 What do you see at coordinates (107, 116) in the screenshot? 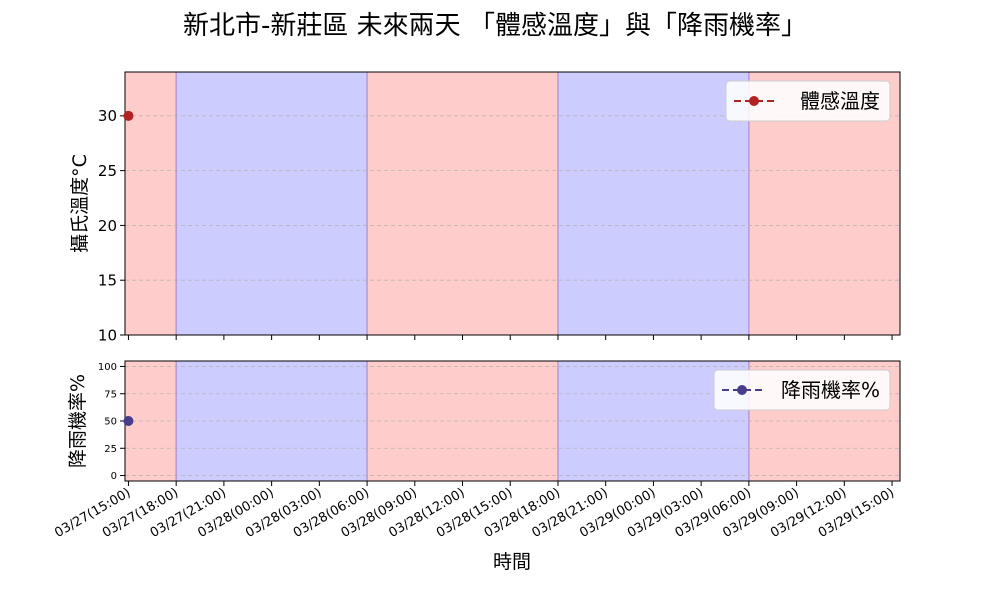
I see `y-tick-label: 30` at bounding box center [107, 116].